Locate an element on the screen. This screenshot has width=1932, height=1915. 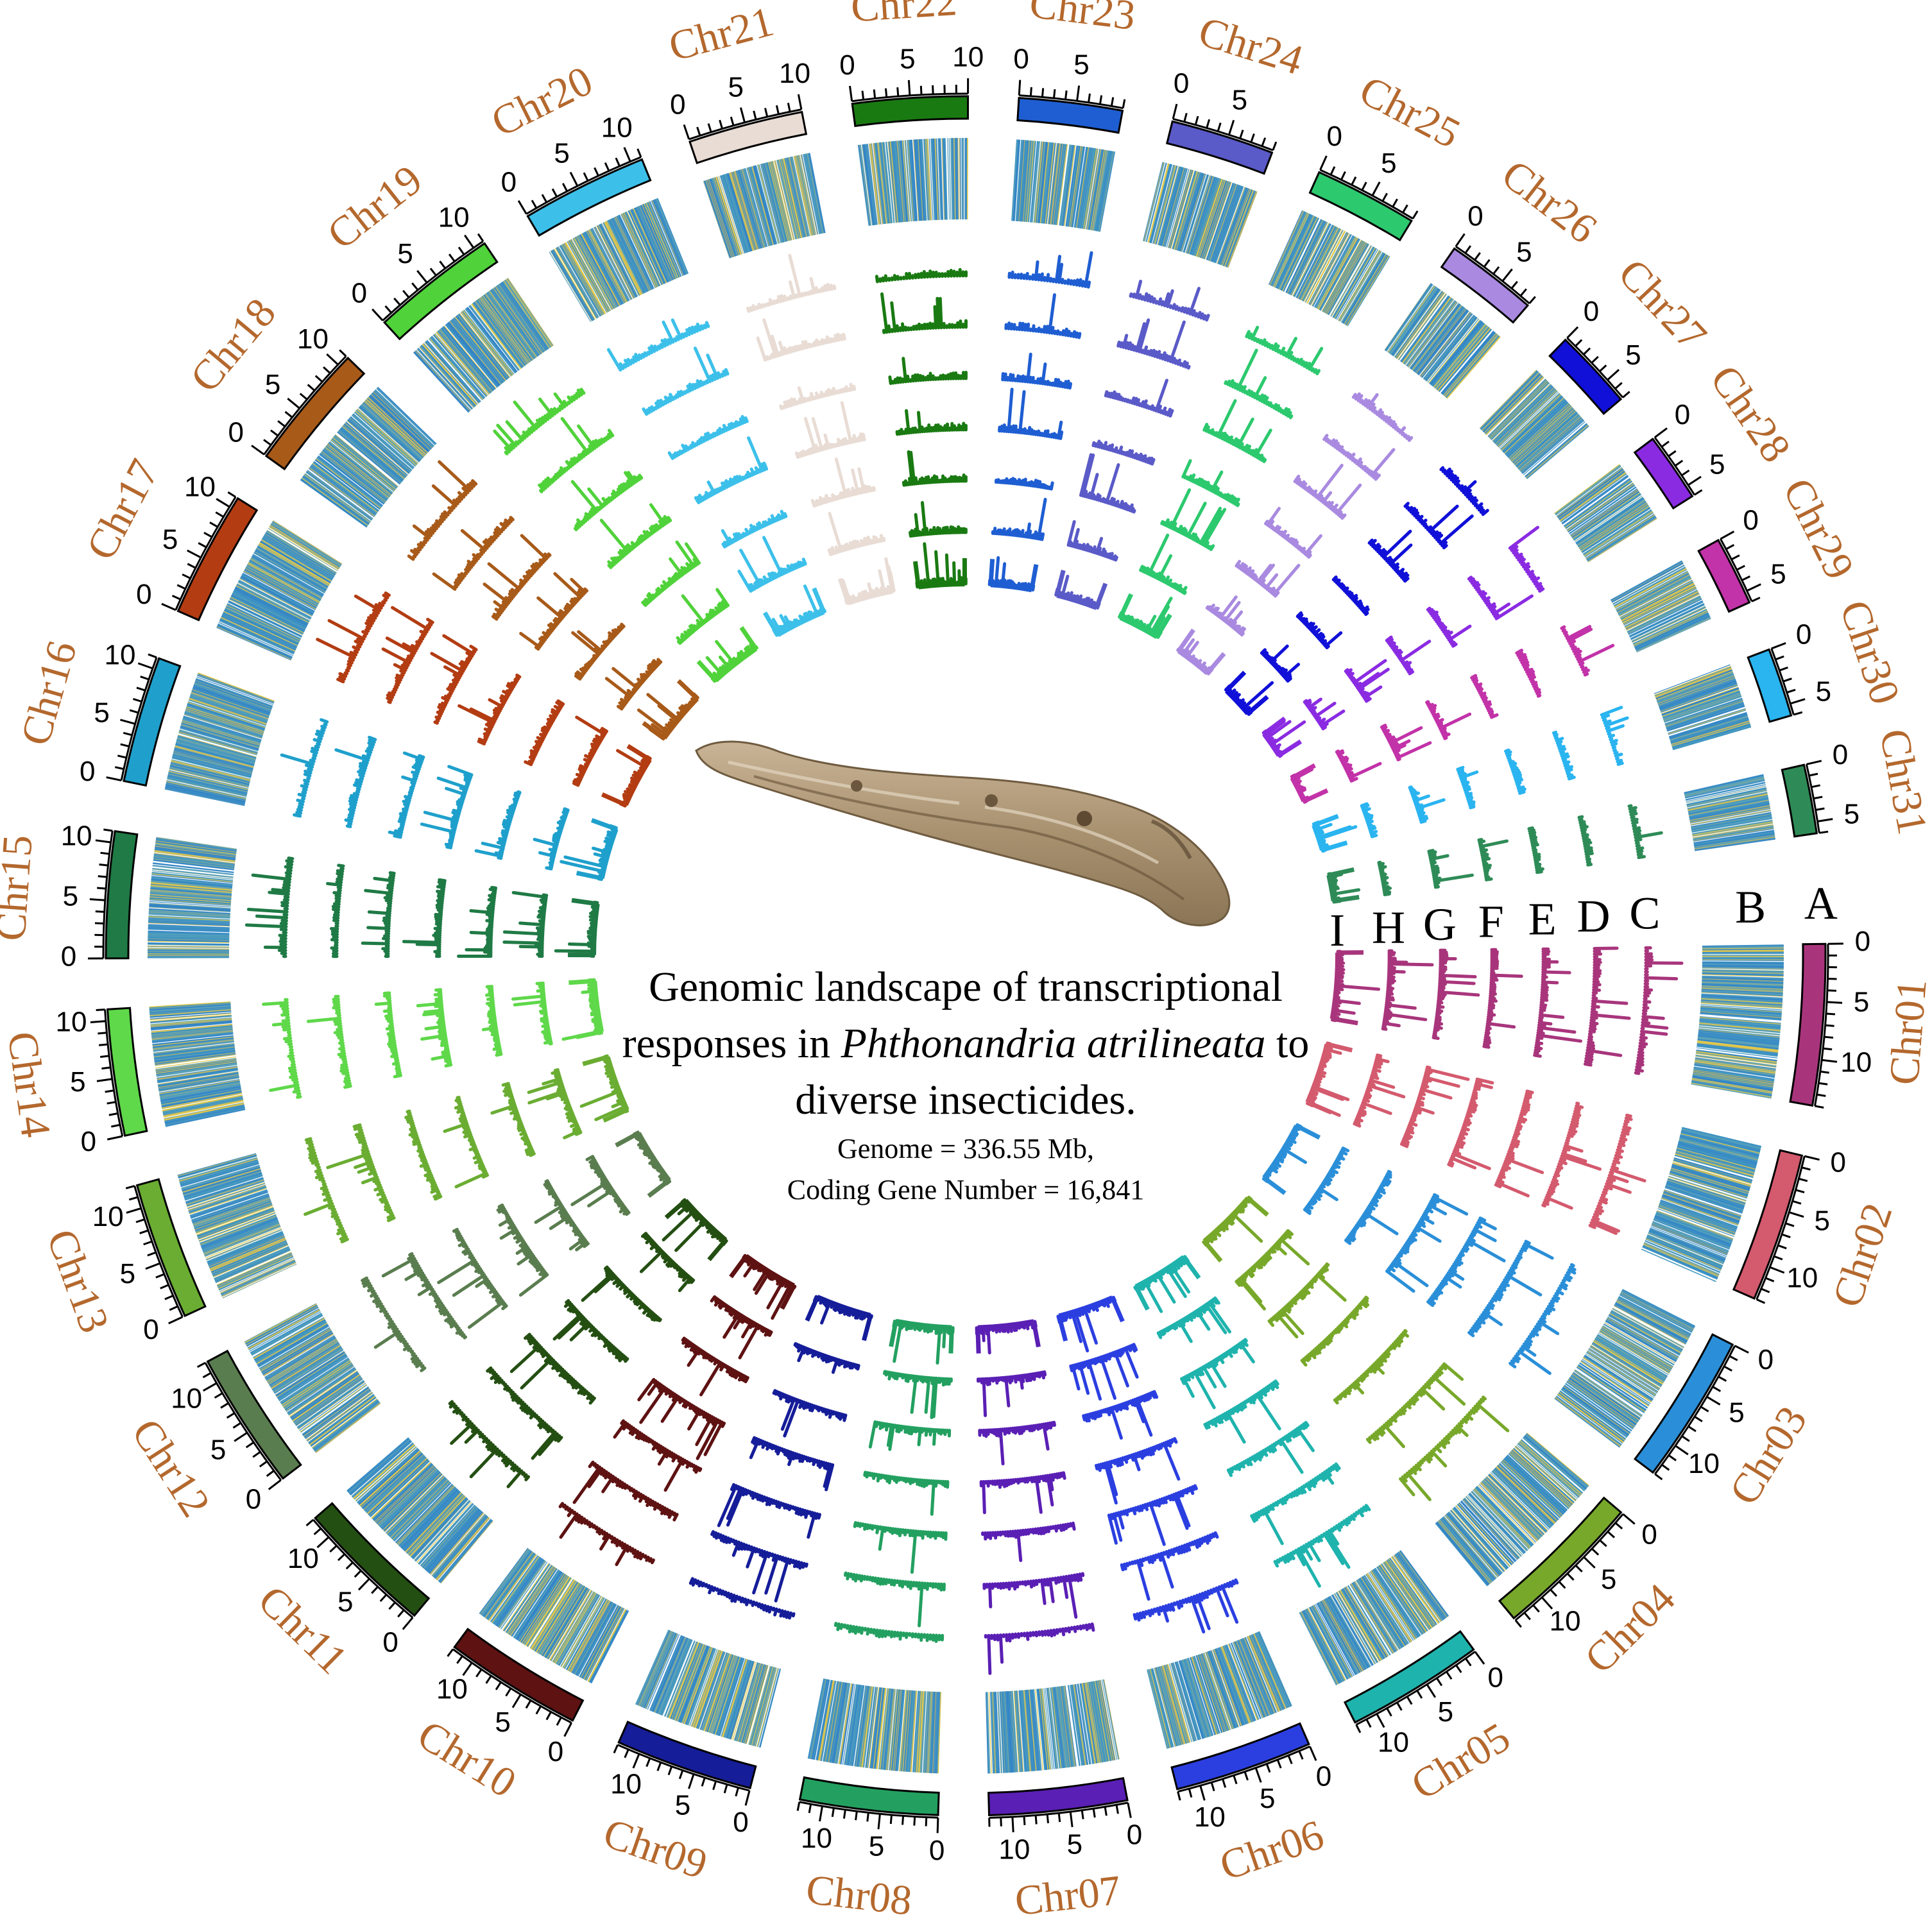
expression-chr20 is located at coordinates (716, 477).